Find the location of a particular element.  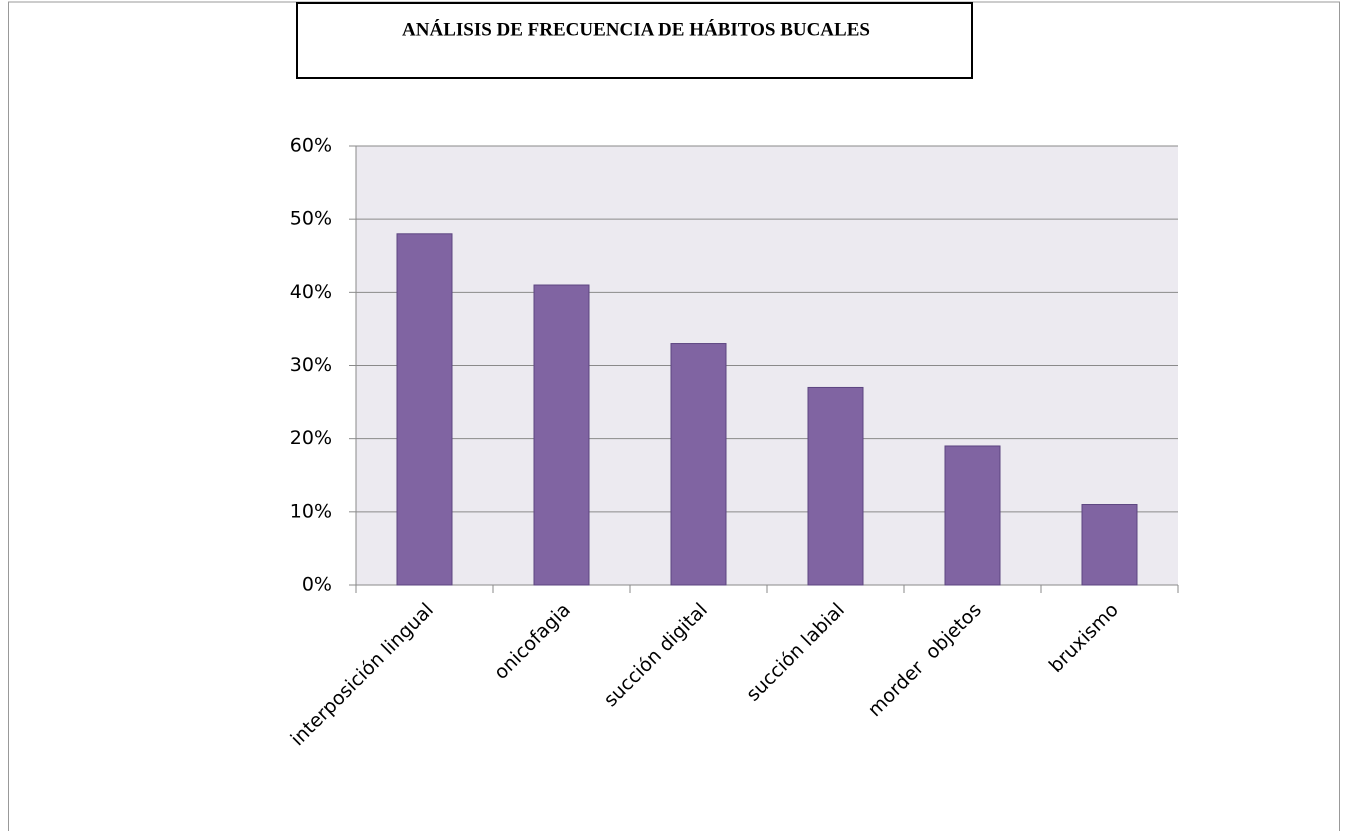

title-box is located at coordinates (634, 40).